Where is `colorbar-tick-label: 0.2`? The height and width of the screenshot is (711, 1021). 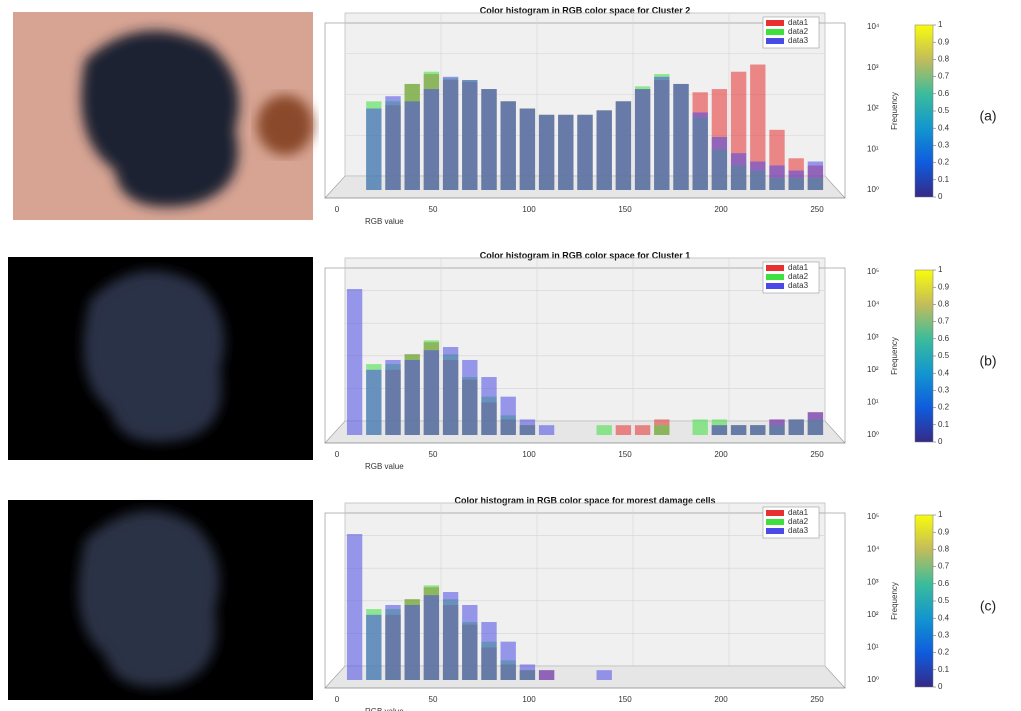 colorbar-tick-label: 0.2 is located at coordinates (944, 162).